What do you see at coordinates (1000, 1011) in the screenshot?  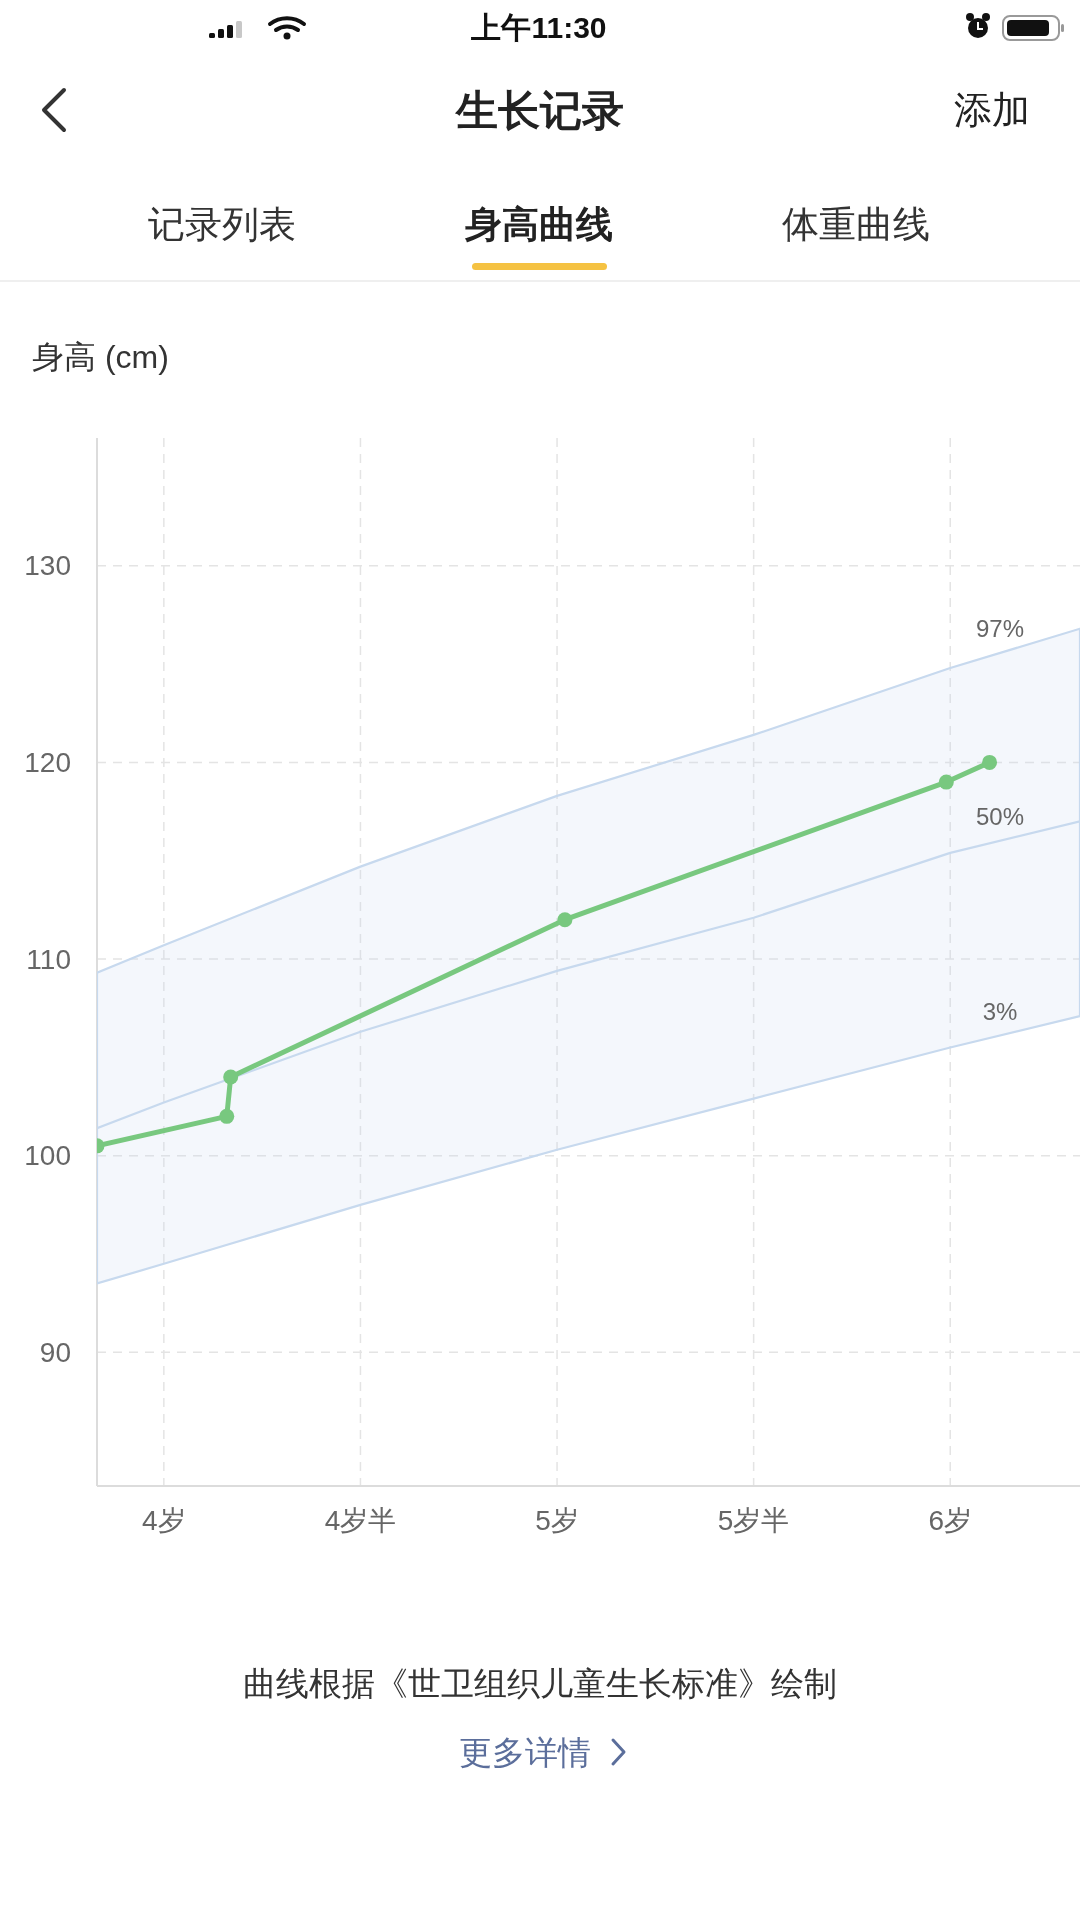 I see `annotation: 3%` at bounding box center [1000, 1011].